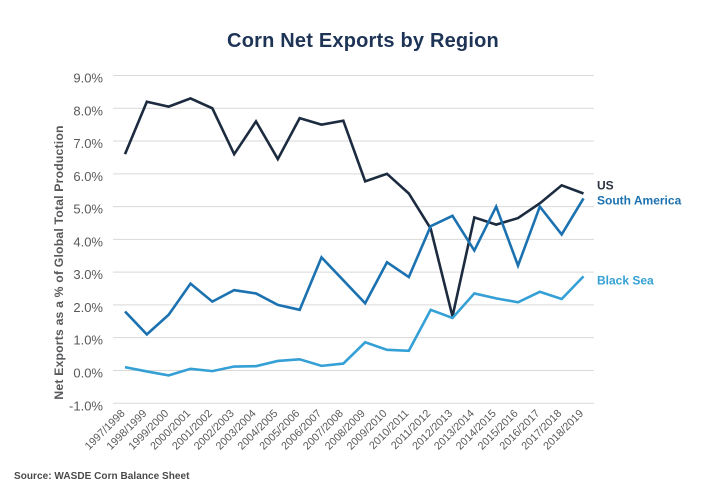 The width and height of the screenshot is (720, 500). I want to click on svg-text: 7.0%, so click(88, 143).